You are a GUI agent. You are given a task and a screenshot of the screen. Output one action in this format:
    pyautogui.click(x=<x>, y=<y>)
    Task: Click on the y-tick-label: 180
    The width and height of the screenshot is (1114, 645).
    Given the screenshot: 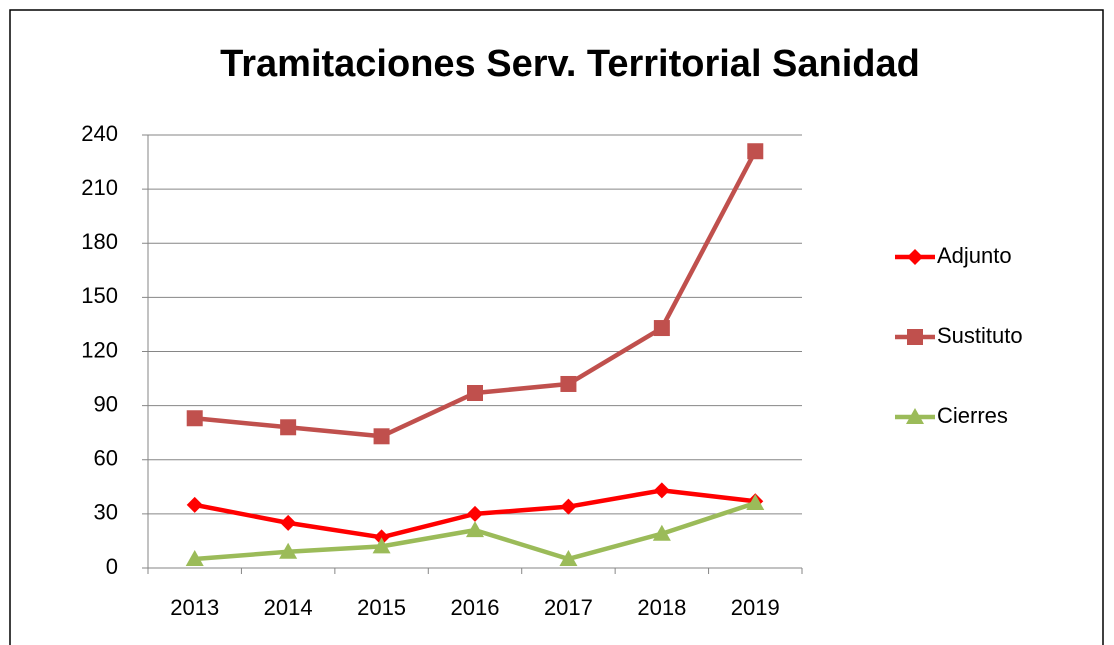 What is the action you would take?
    pyautogui.click(x=99, y=241)
    